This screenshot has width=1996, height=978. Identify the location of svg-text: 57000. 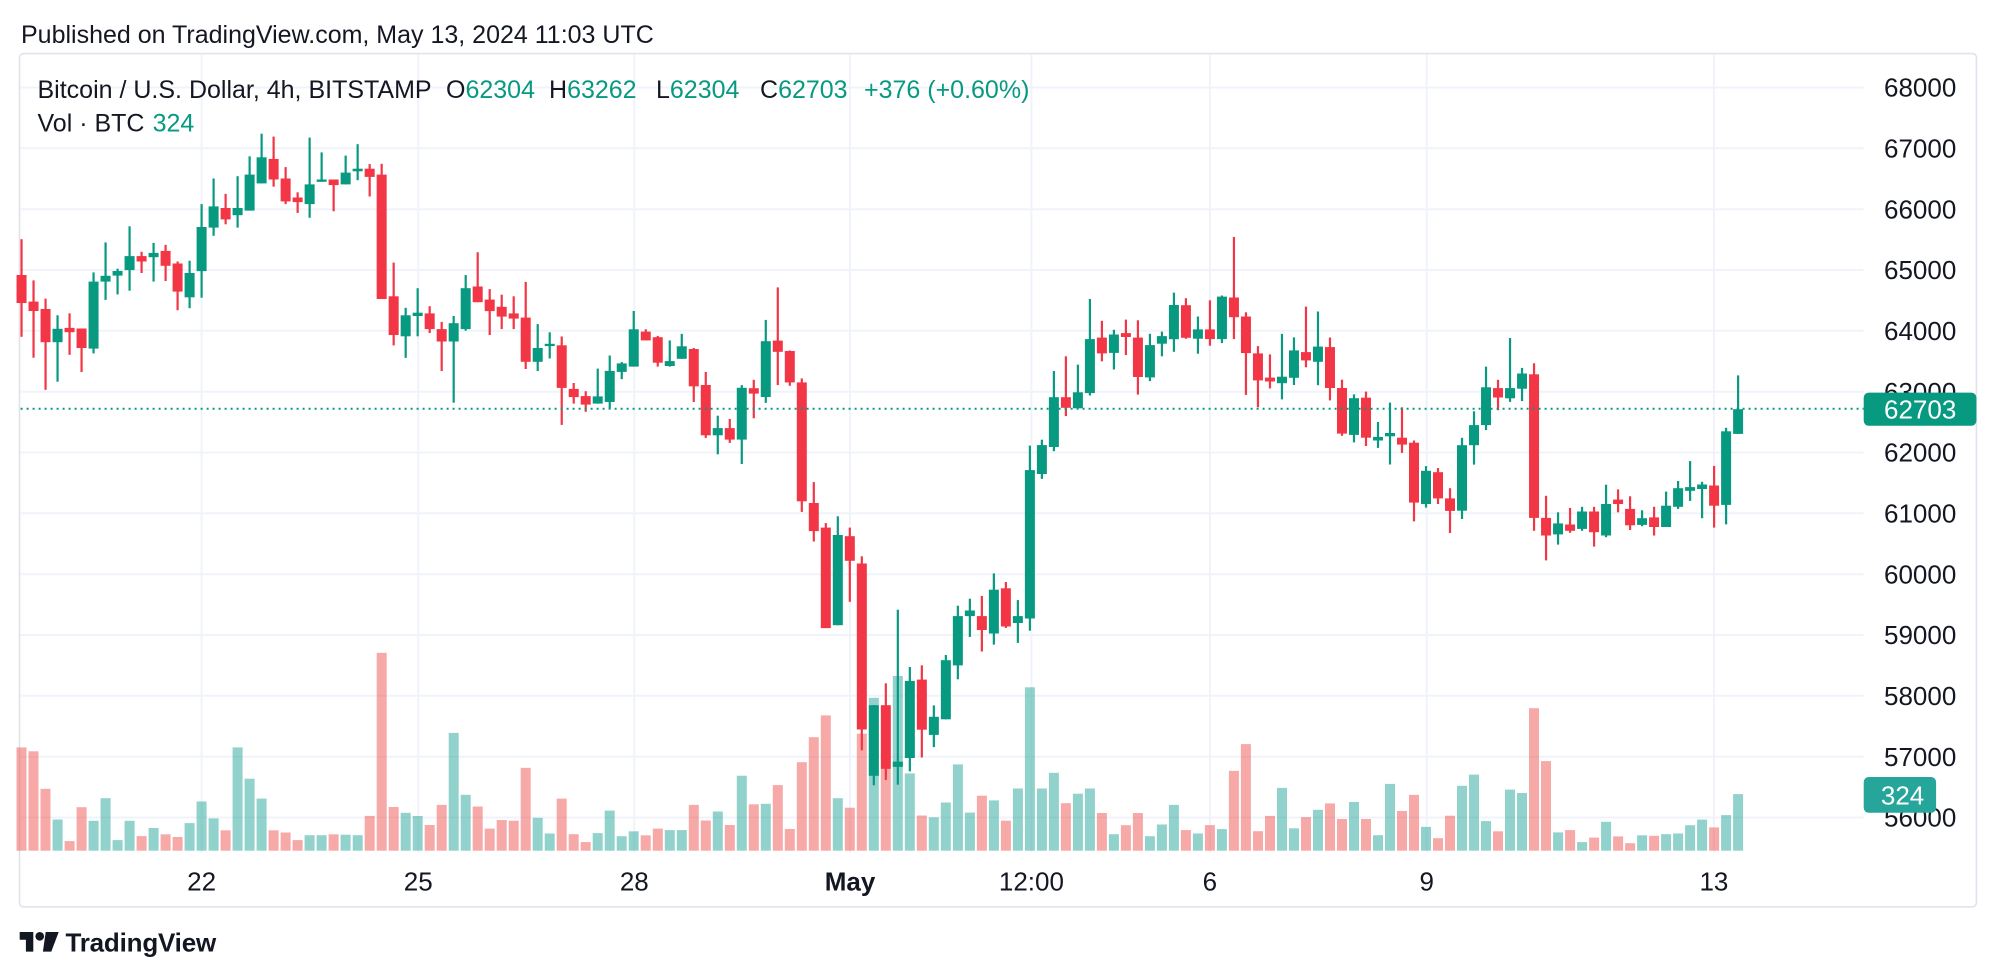
(1920, 757).